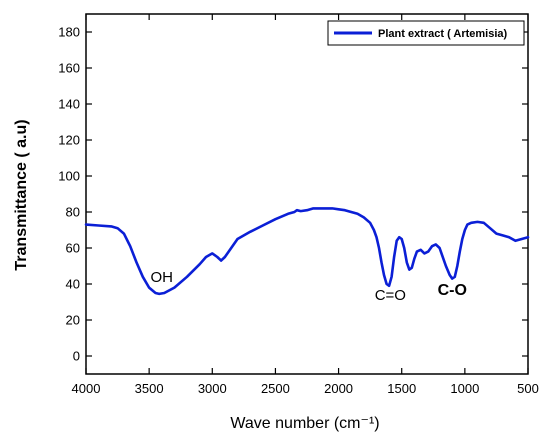  Describe the element at coordinates (69, 32) in the screenshot. I see `y-tick-label: 180` at that location.